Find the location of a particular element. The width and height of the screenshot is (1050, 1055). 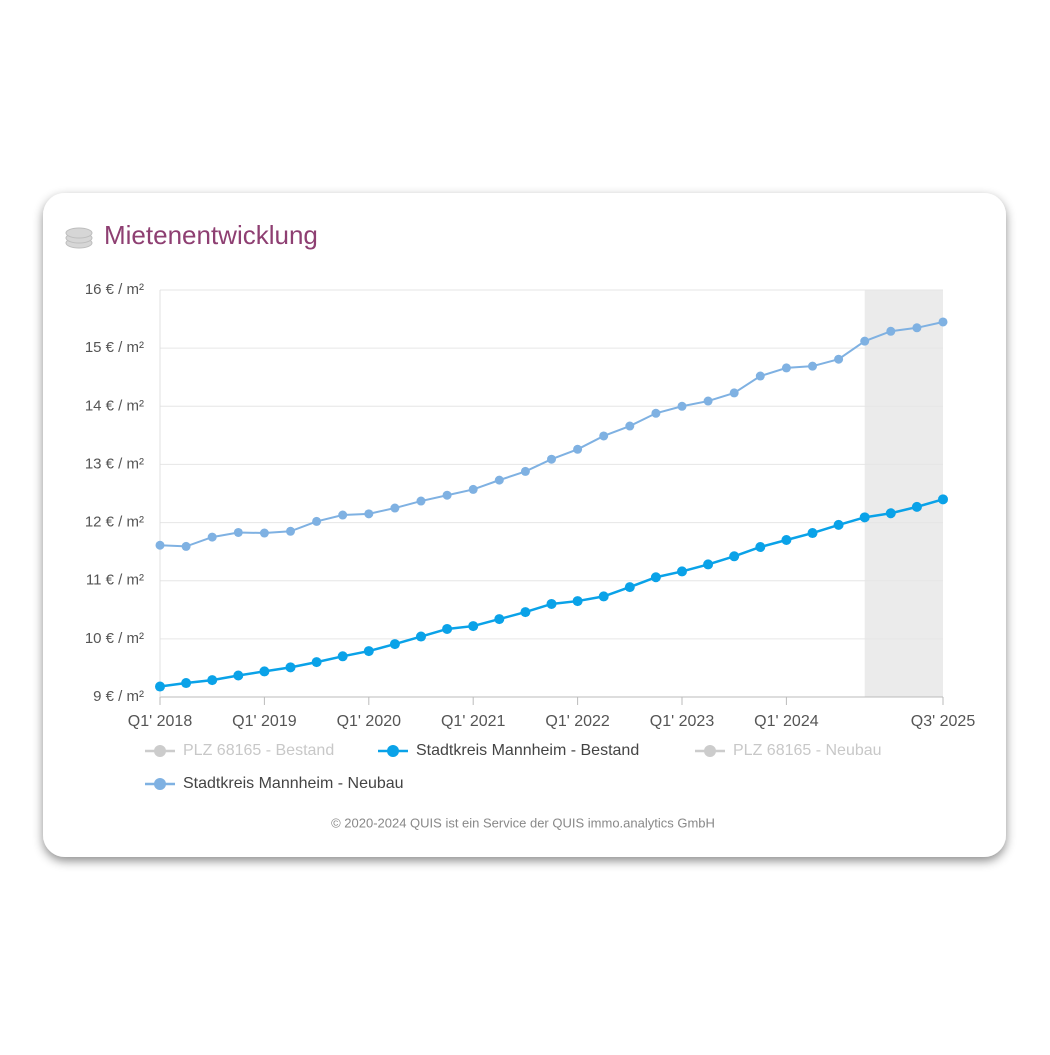

y-tick-label: 10 € / m² is located at coordinates (114, 638).